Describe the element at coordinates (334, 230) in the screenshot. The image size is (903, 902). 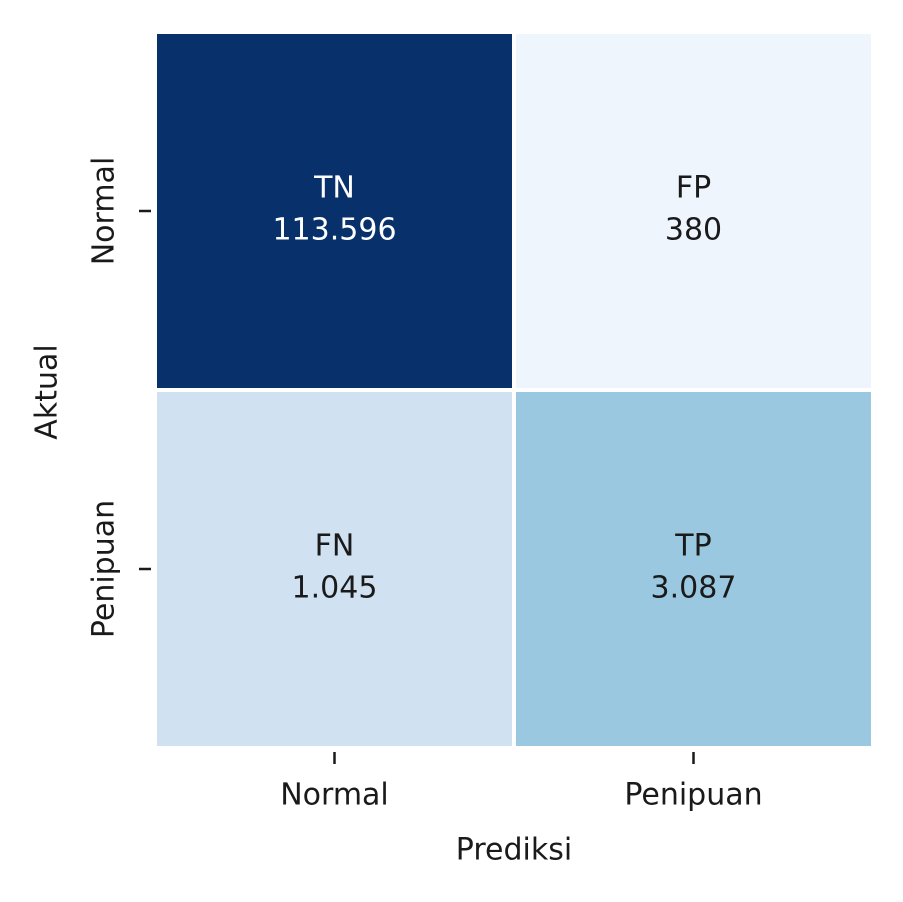
I see `cell-value-label: 113.596` at that location.